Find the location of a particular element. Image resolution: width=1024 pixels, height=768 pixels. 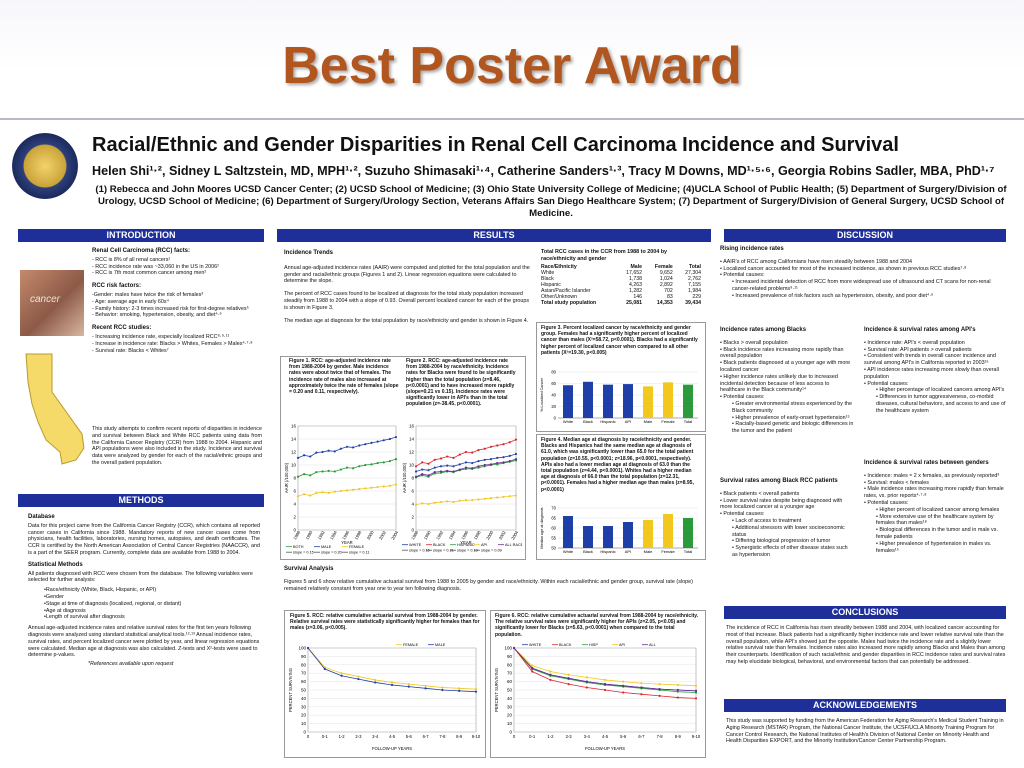

table-cell: Black is located at coordinates (547, 279).